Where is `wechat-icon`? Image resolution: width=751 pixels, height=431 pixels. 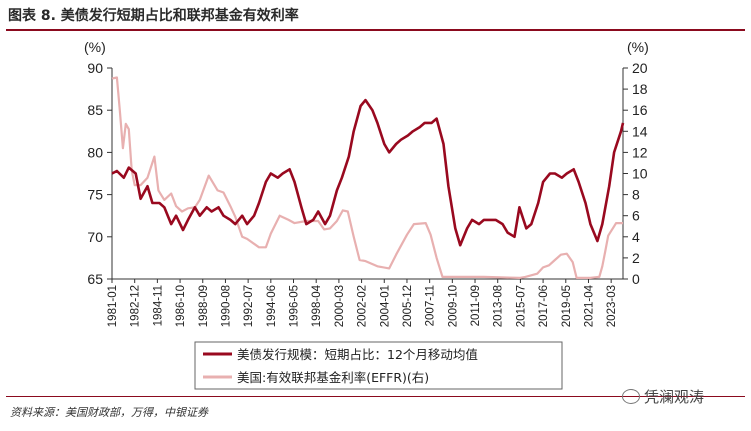
wechat-icon is located at coordinates (631, 396).